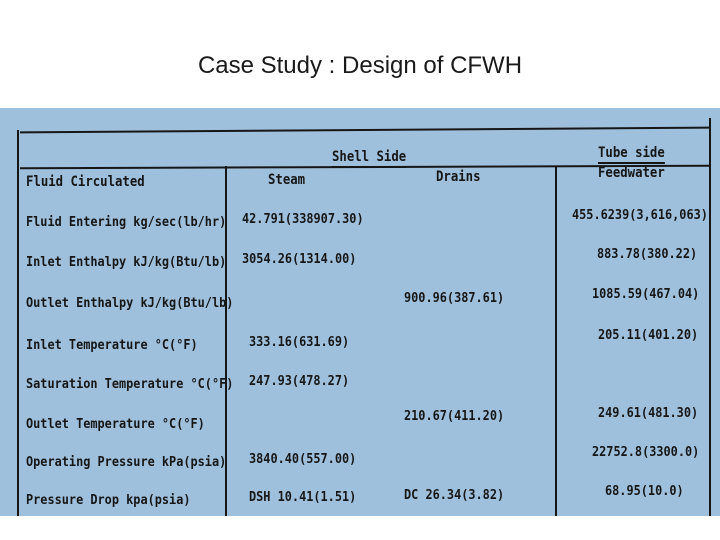  What do you see at coordinates (130, 303) in the screenshot?
I see `row-label-outlet-enthalpy: Outlet Enthalpy kJ/kg(Btu/lb)` at bounding box center [130, 303].